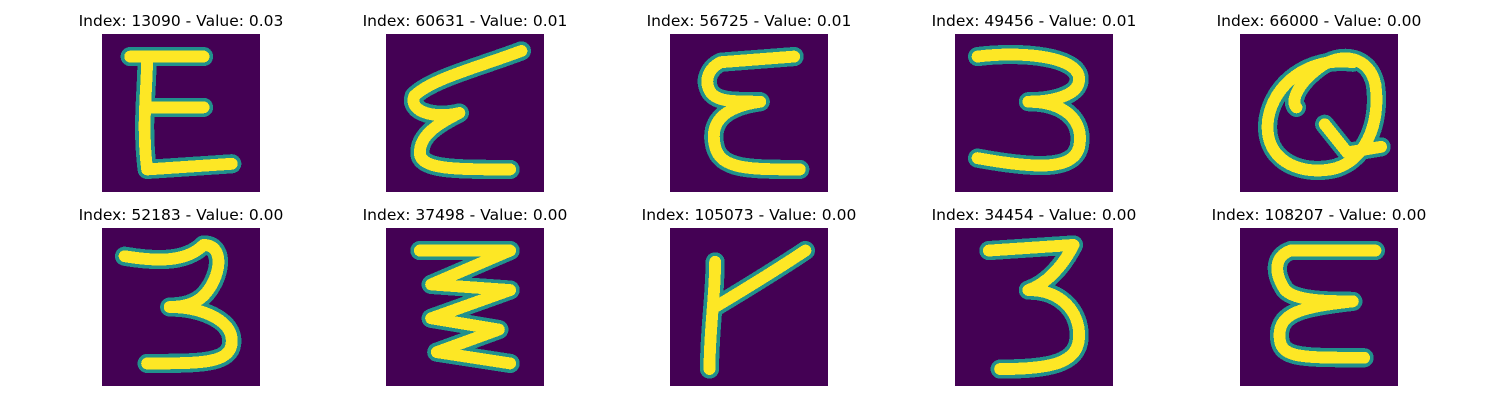 The width and height of the screenshot is (1500, 400). What do you see at coordinates (1034, 21) in the screenshot?
I see `panel-title: Index: 49456 - Value: 0.01` at bounding box center [1034, 21].